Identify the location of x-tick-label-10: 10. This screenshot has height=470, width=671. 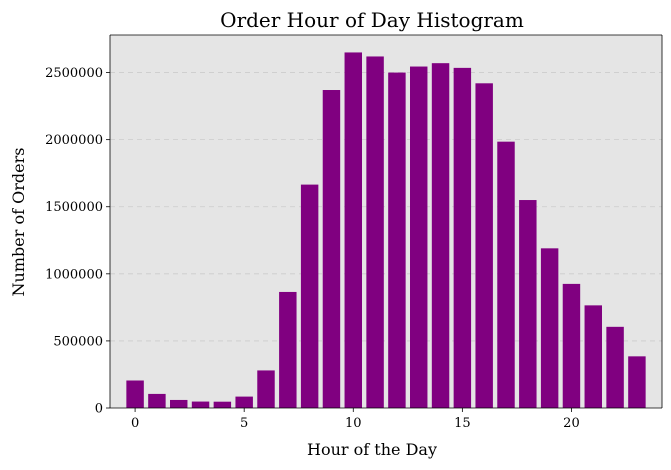
(353, 423).